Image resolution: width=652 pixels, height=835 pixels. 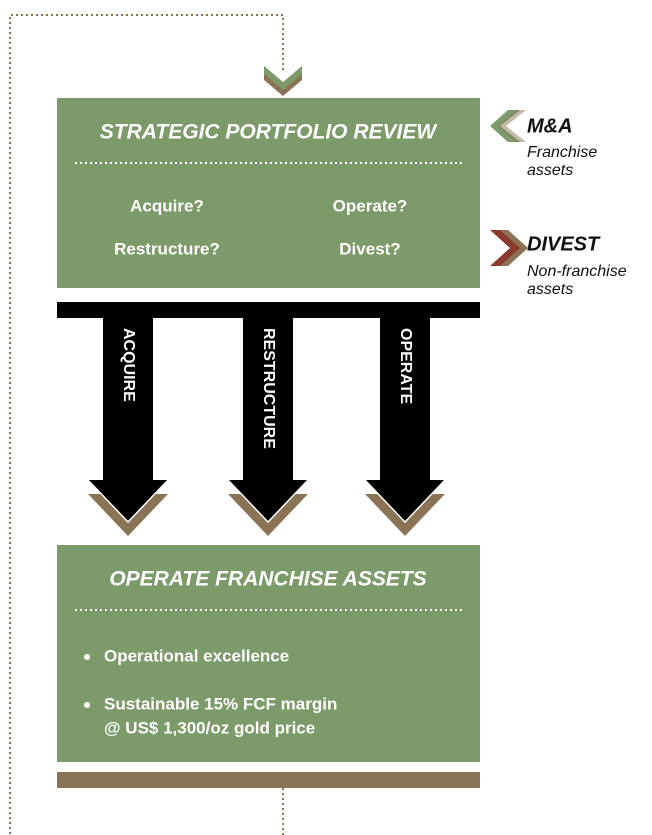 What do you see at coordinates (370, 205) in the screenshot?
I see `option: Operate?` at bounding box center [370, 205].